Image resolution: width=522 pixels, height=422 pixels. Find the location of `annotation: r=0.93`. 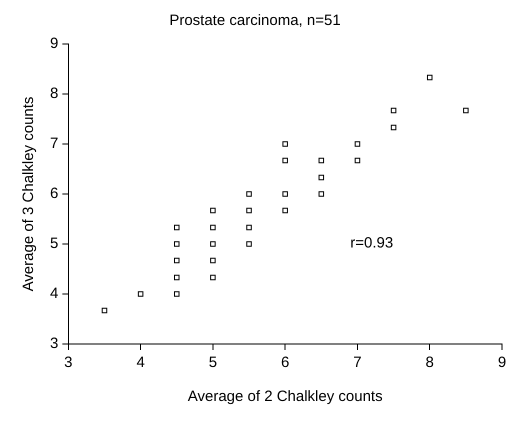

annotation: r=0.93 is located at coordinates (372, 243).